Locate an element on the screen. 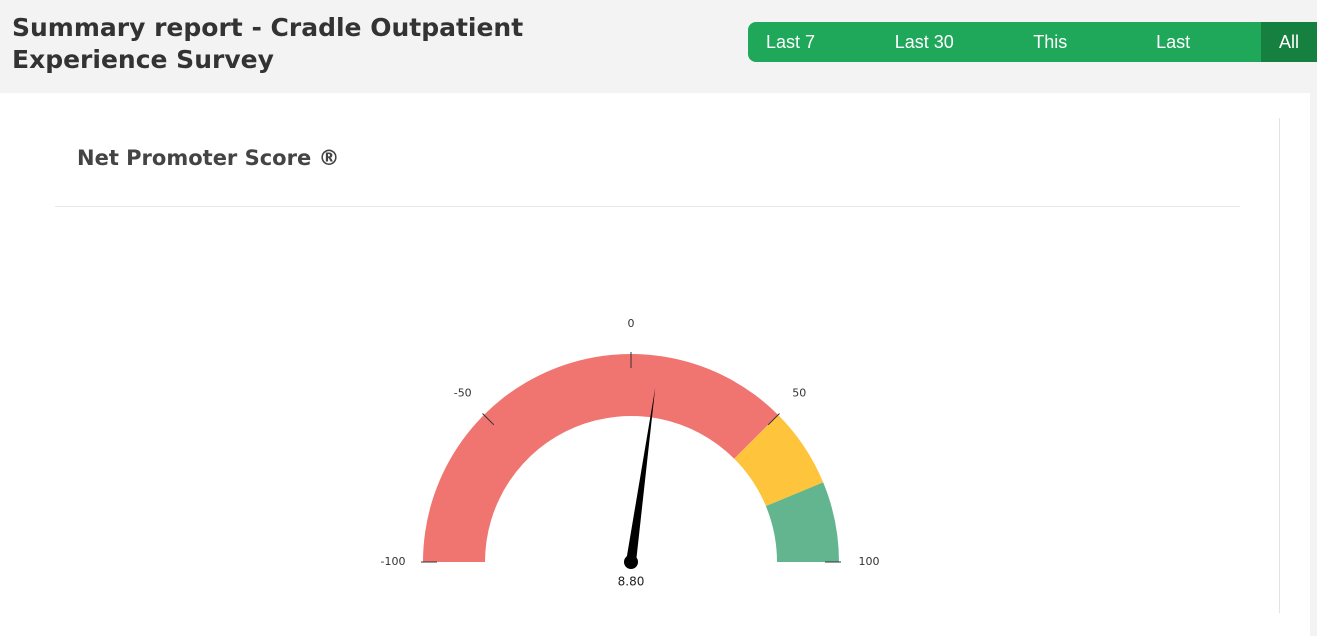 This screenshot has height=636, width=1317. divider is located at coordinates (1279, 365).